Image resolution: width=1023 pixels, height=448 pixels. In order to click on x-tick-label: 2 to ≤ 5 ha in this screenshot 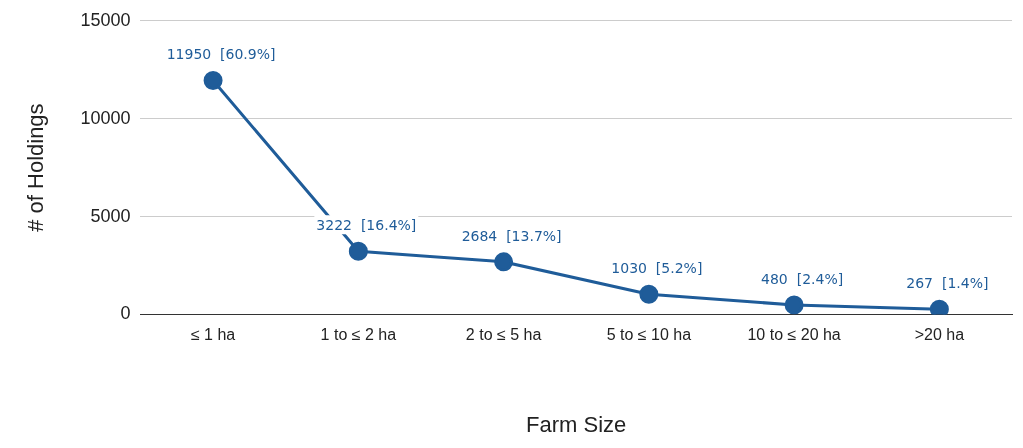, I will do `click(503, 335)`.